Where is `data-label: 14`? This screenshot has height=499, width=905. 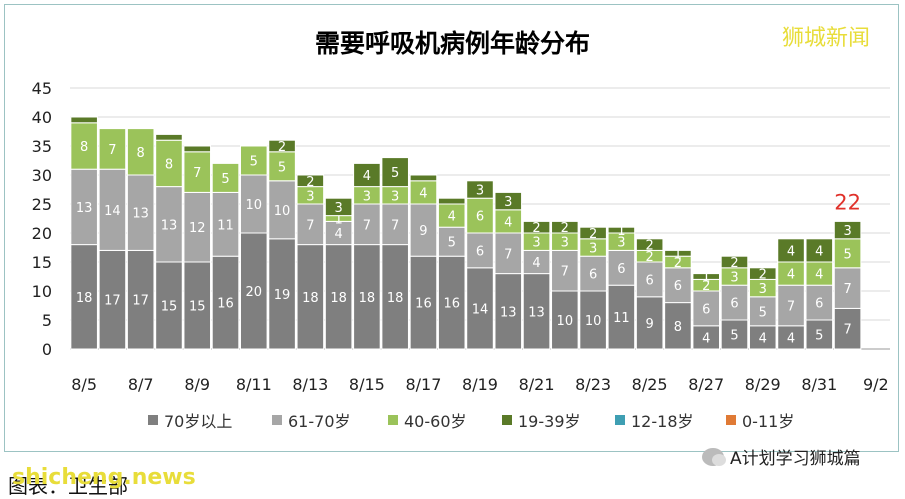 data-label: 14 is located at coordinates (480, 309).